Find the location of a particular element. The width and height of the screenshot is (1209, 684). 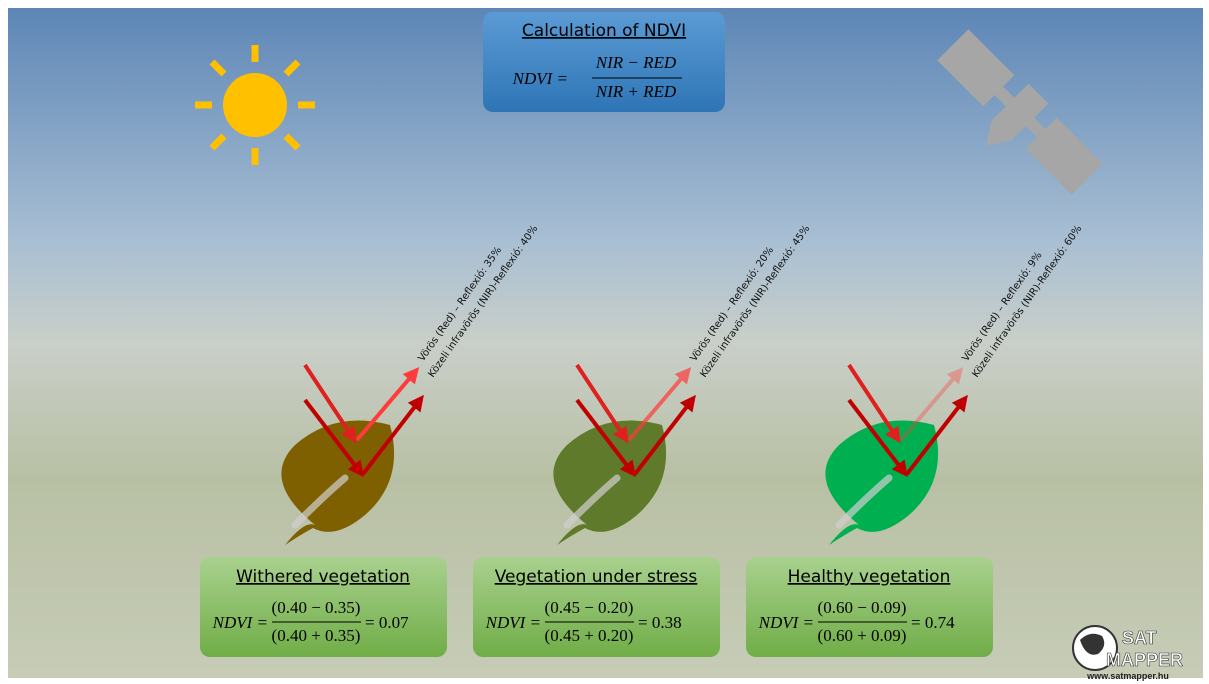

panel-numerator: (0.60 − 0.09) is located at coordinates (862, 607).